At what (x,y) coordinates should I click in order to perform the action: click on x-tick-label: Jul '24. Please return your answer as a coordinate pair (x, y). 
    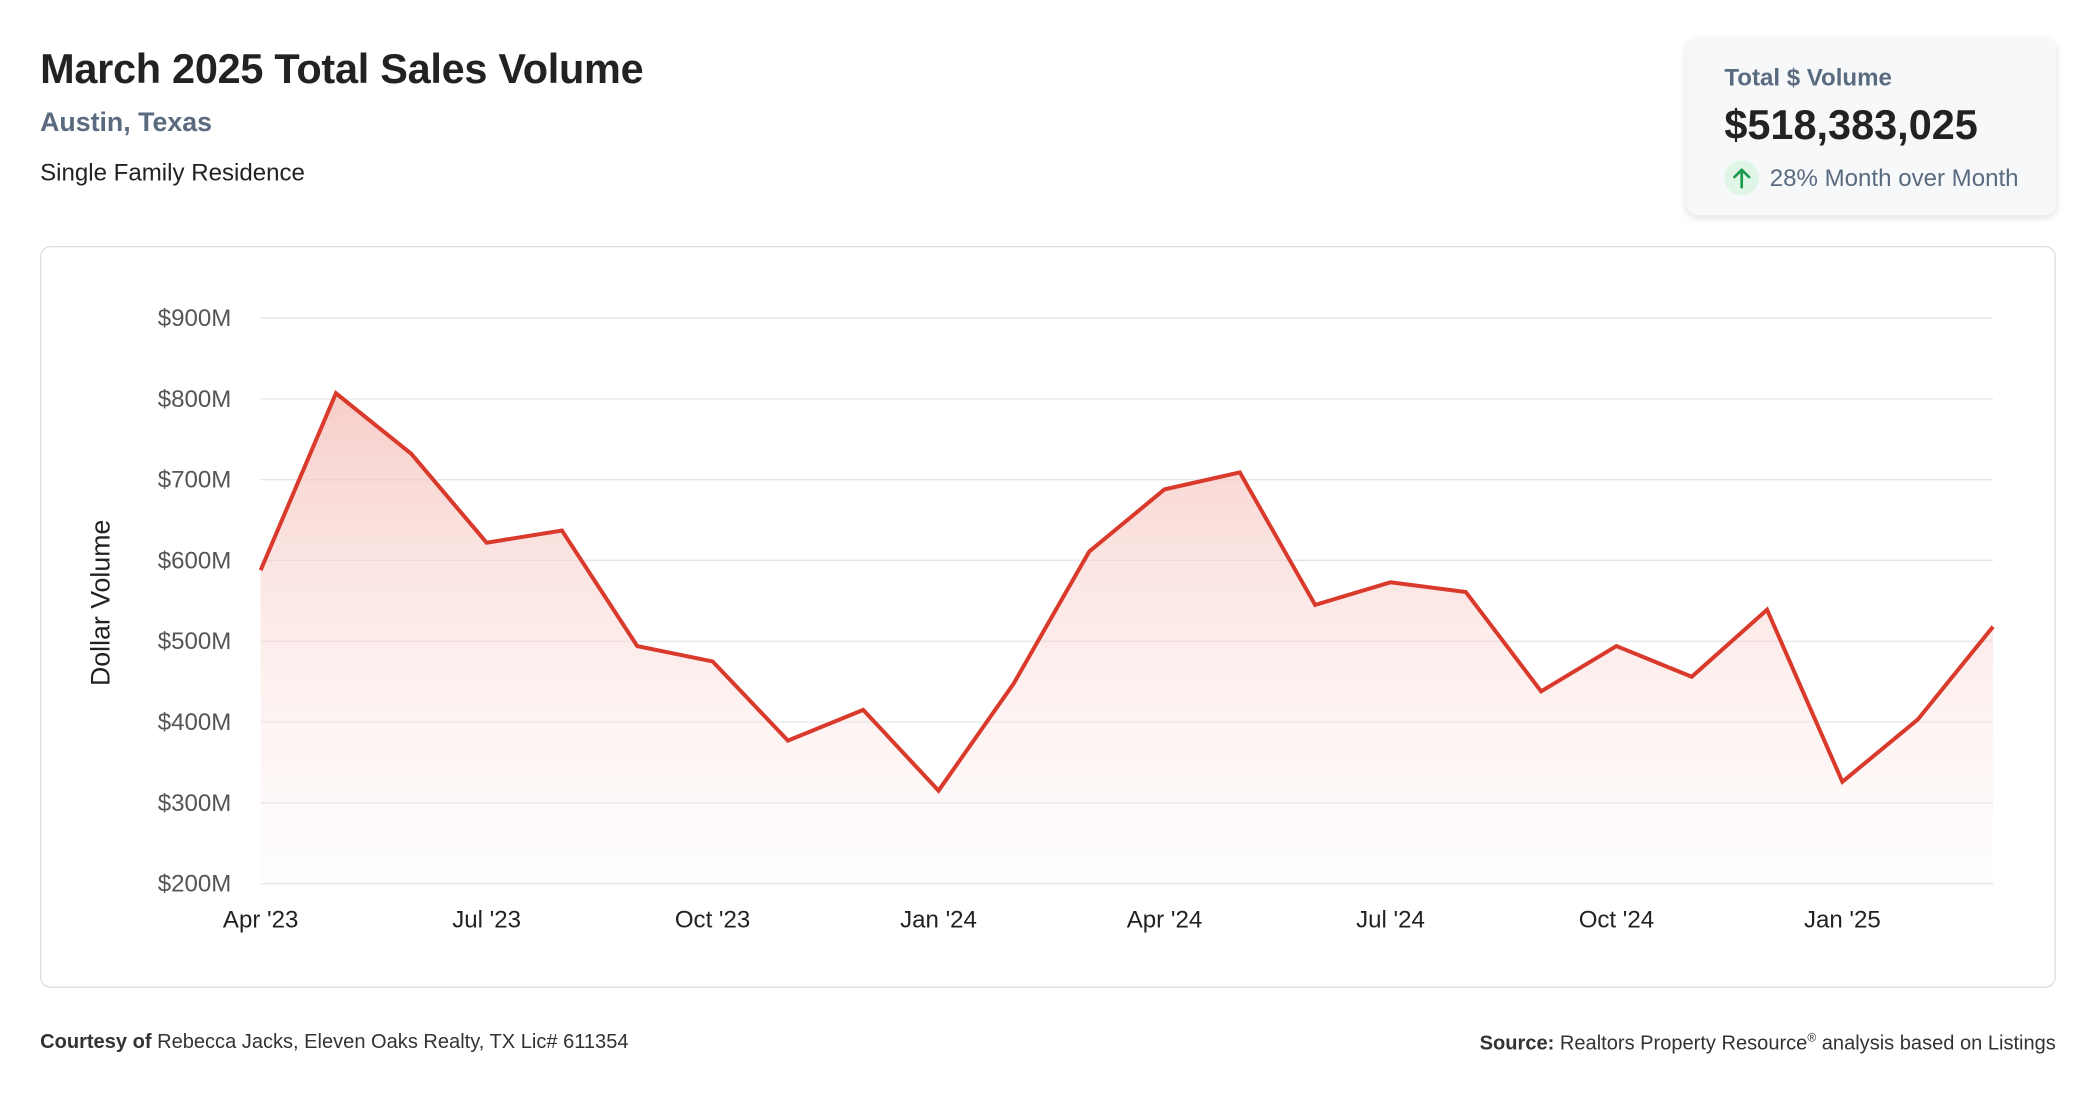
    Looking at the image, I should click on (1390, 920).